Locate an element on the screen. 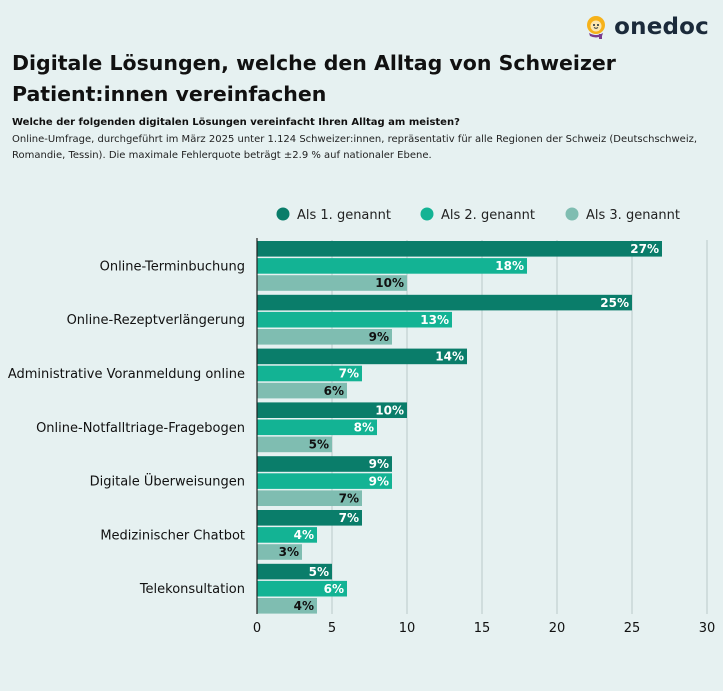 This screenshot has width=723, height=691. bar-value-label: 27% is located at coordinates (644, 249).